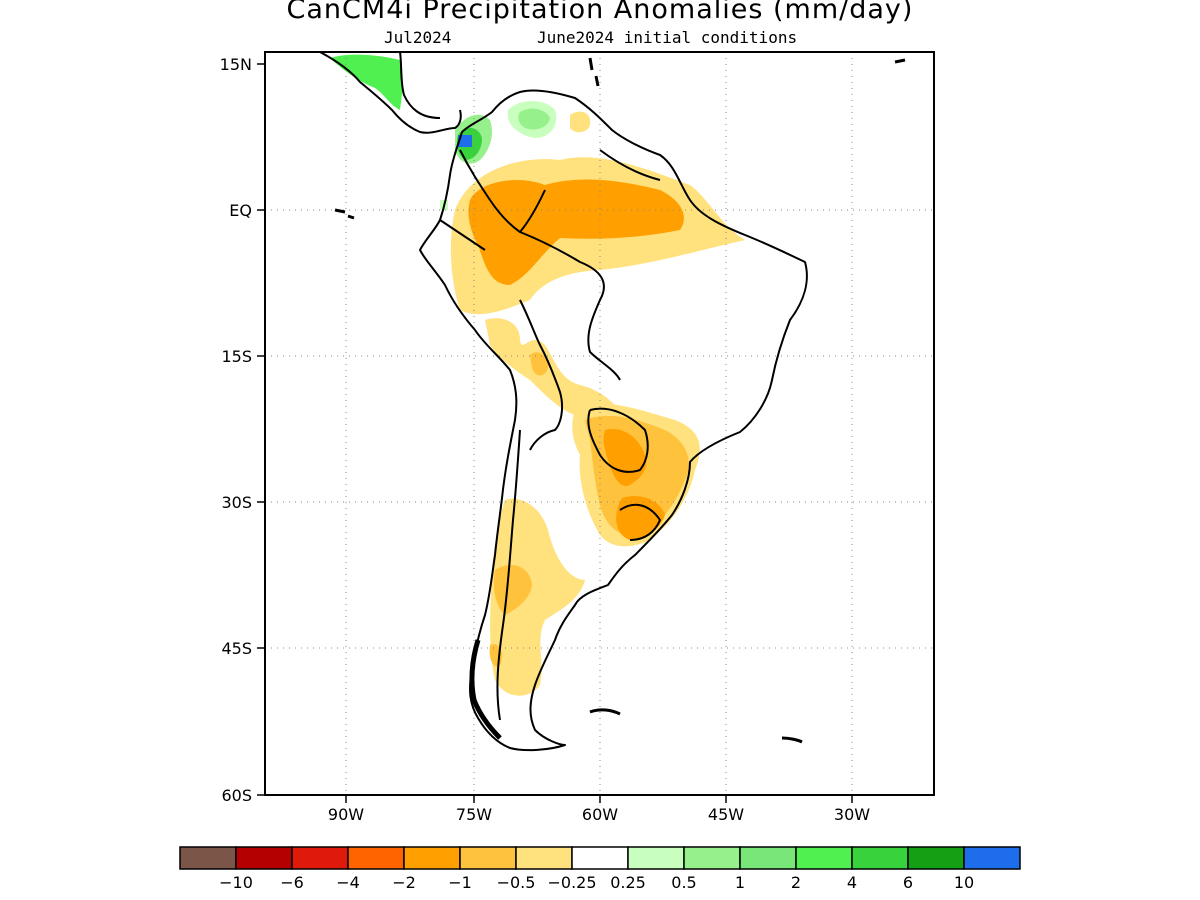 The width and height of the screenshot is (1200, 900). I want to click on chile-archipelago, so click(485, 689).